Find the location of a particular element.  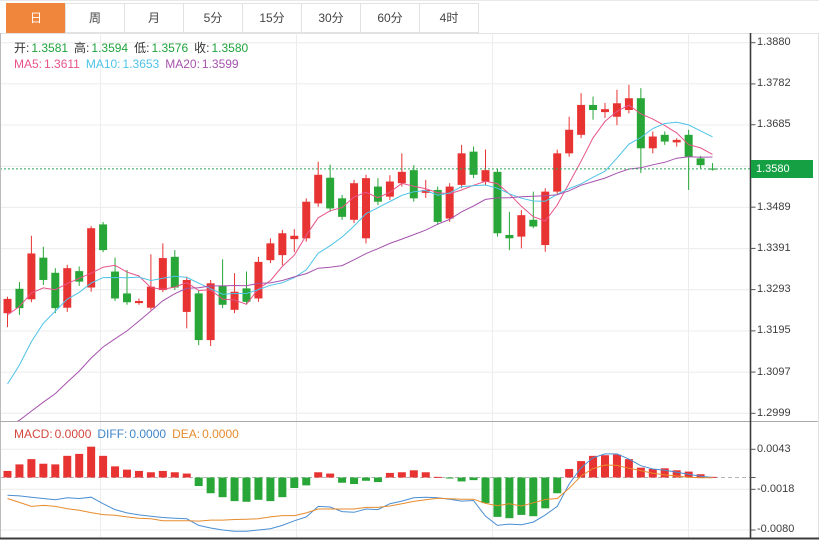

ohlc-row-label: 收: is located at coordinates (202, 48).